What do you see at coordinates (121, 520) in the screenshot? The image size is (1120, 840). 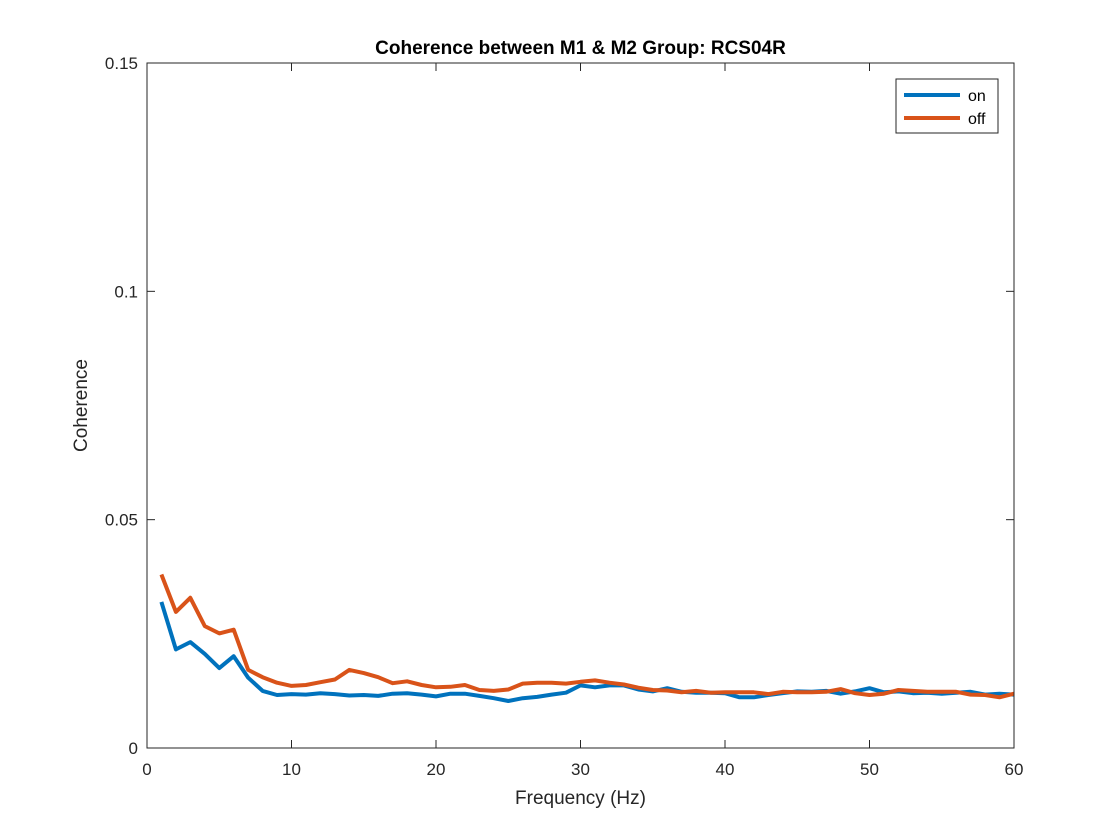 I see `y-tick-label: 0.05` at bounding box center [121, 520].